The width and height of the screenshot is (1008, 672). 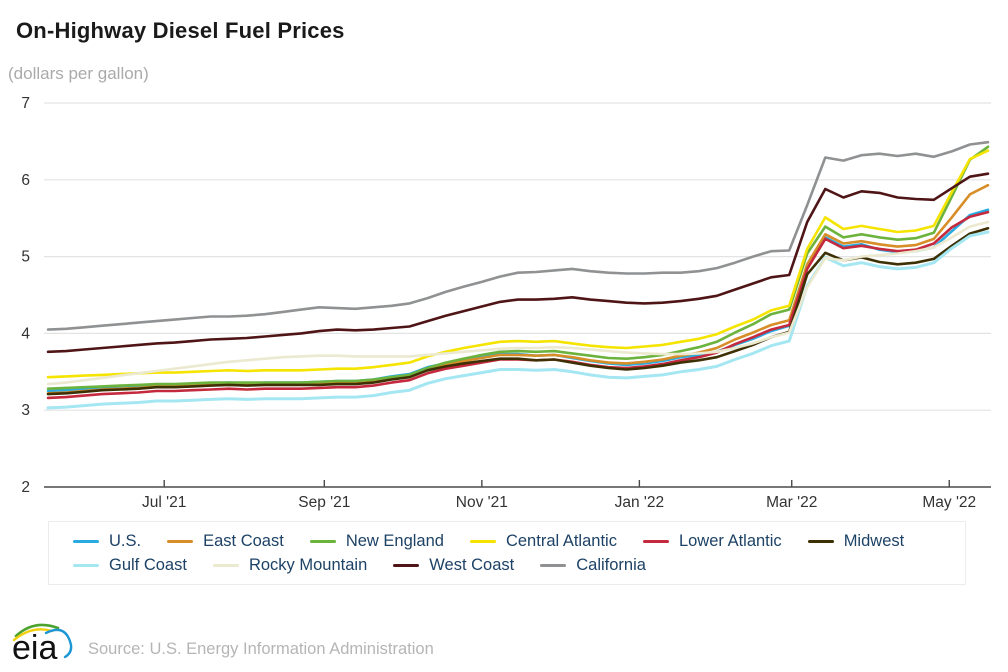 I want to click on legend-swatch-lower-atlantic, so click(x=655, y=541).